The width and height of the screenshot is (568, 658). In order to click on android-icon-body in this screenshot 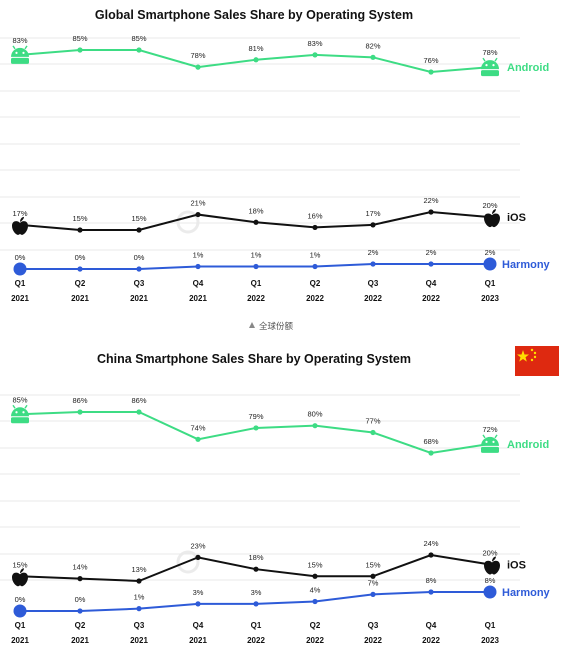, I will do `click(490, 449)`.